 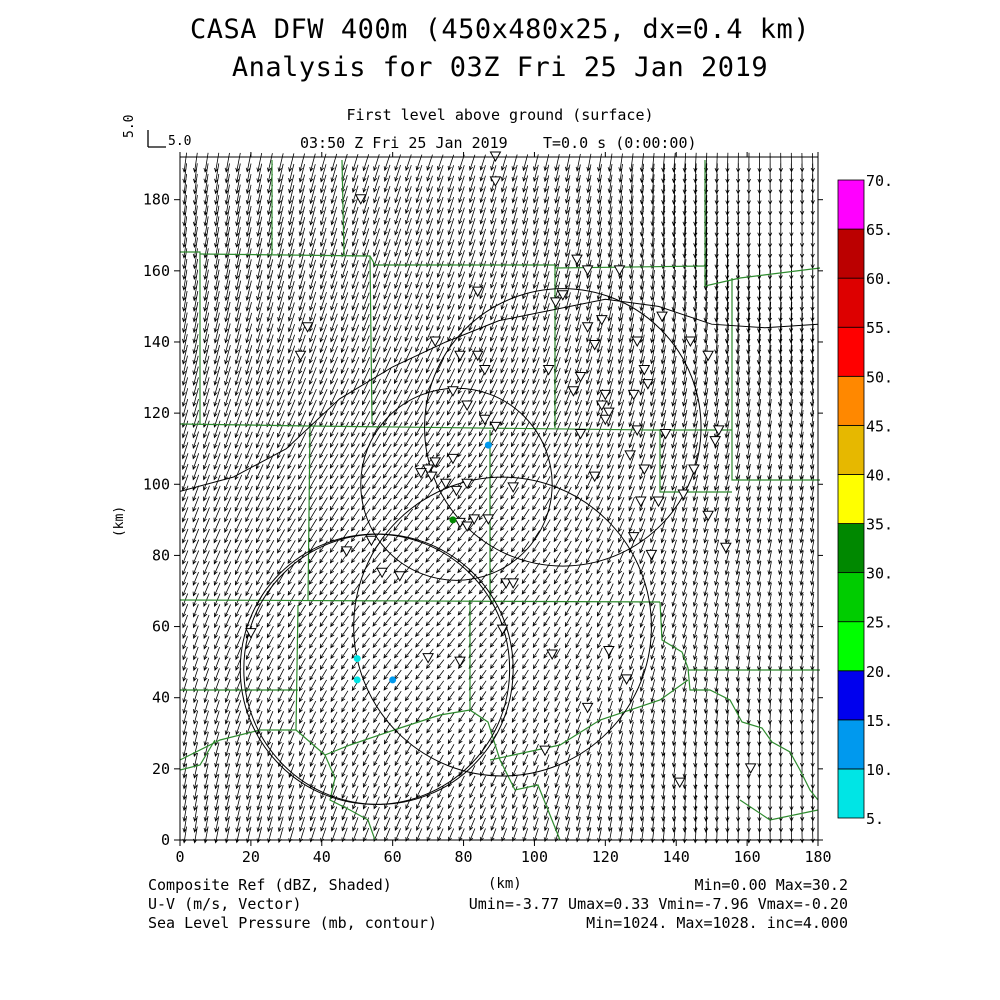 What do you see at coordinates (875, 819) in the screenshot?
I see `colorbar-label: 5.` at bounding box center [875, 819].